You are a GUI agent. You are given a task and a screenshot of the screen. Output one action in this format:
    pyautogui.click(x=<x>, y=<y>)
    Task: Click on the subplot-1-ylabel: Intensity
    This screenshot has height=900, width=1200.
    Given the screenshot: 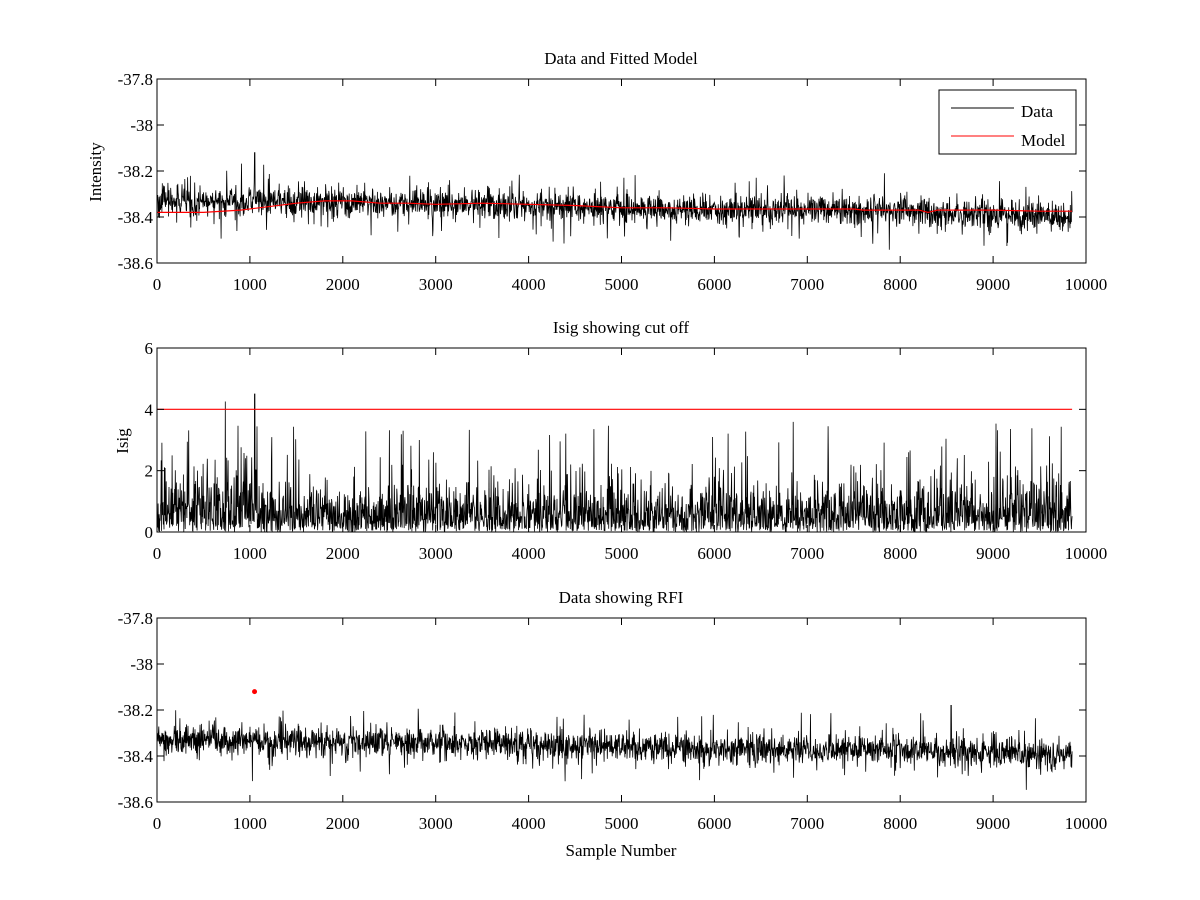 What is the action you would take?
    pyautogui.click(x=95, y=172)
    